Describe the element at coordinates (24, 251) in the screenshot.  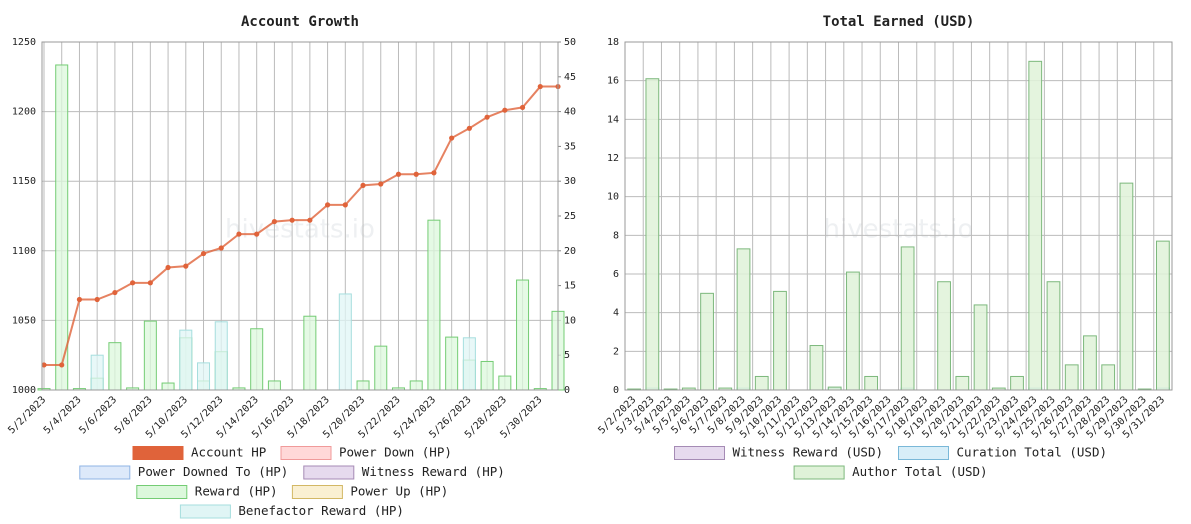
I see `y-tick-label: 1100` at that location.